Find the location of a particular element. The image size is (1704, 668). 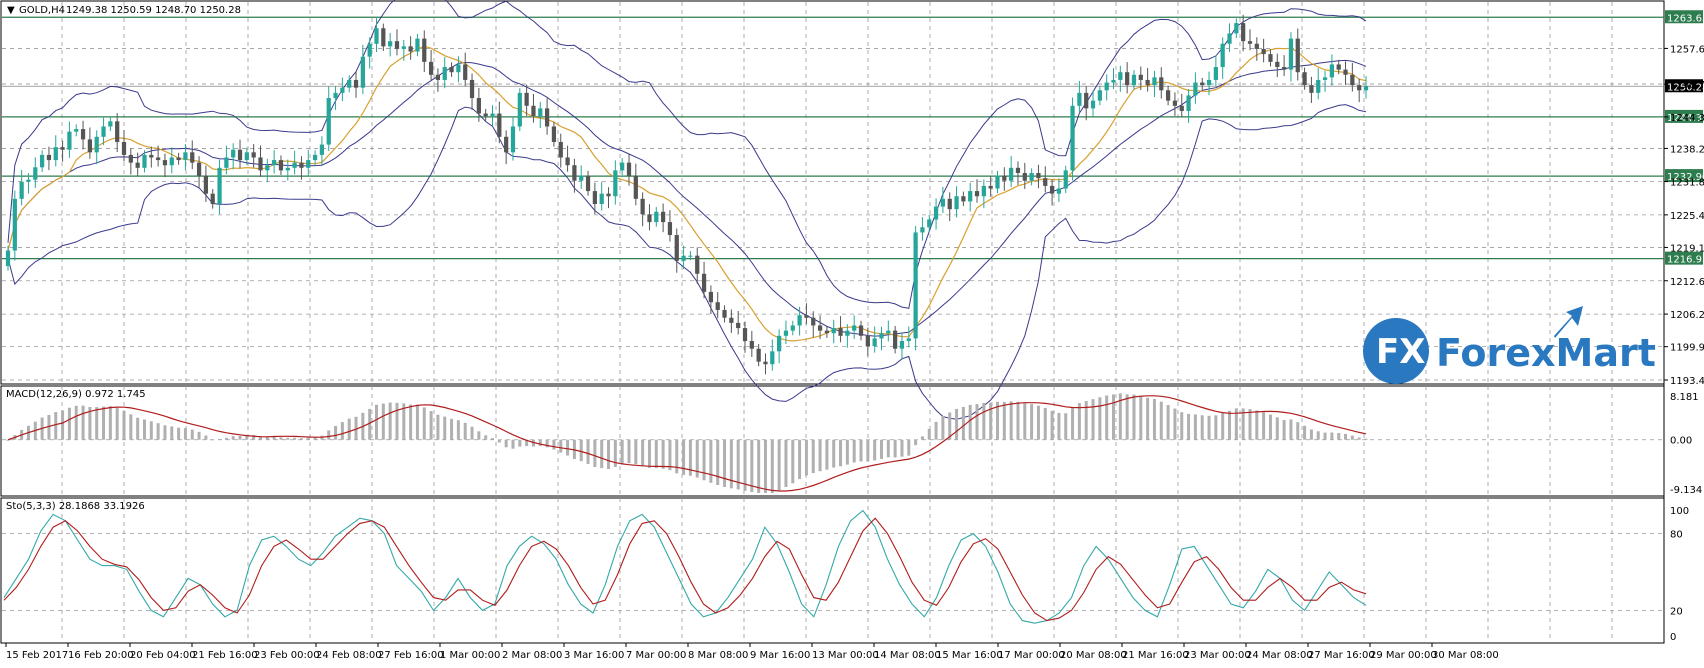

price-tick-label: 1231.85 is located at coordinates (1687, 183).